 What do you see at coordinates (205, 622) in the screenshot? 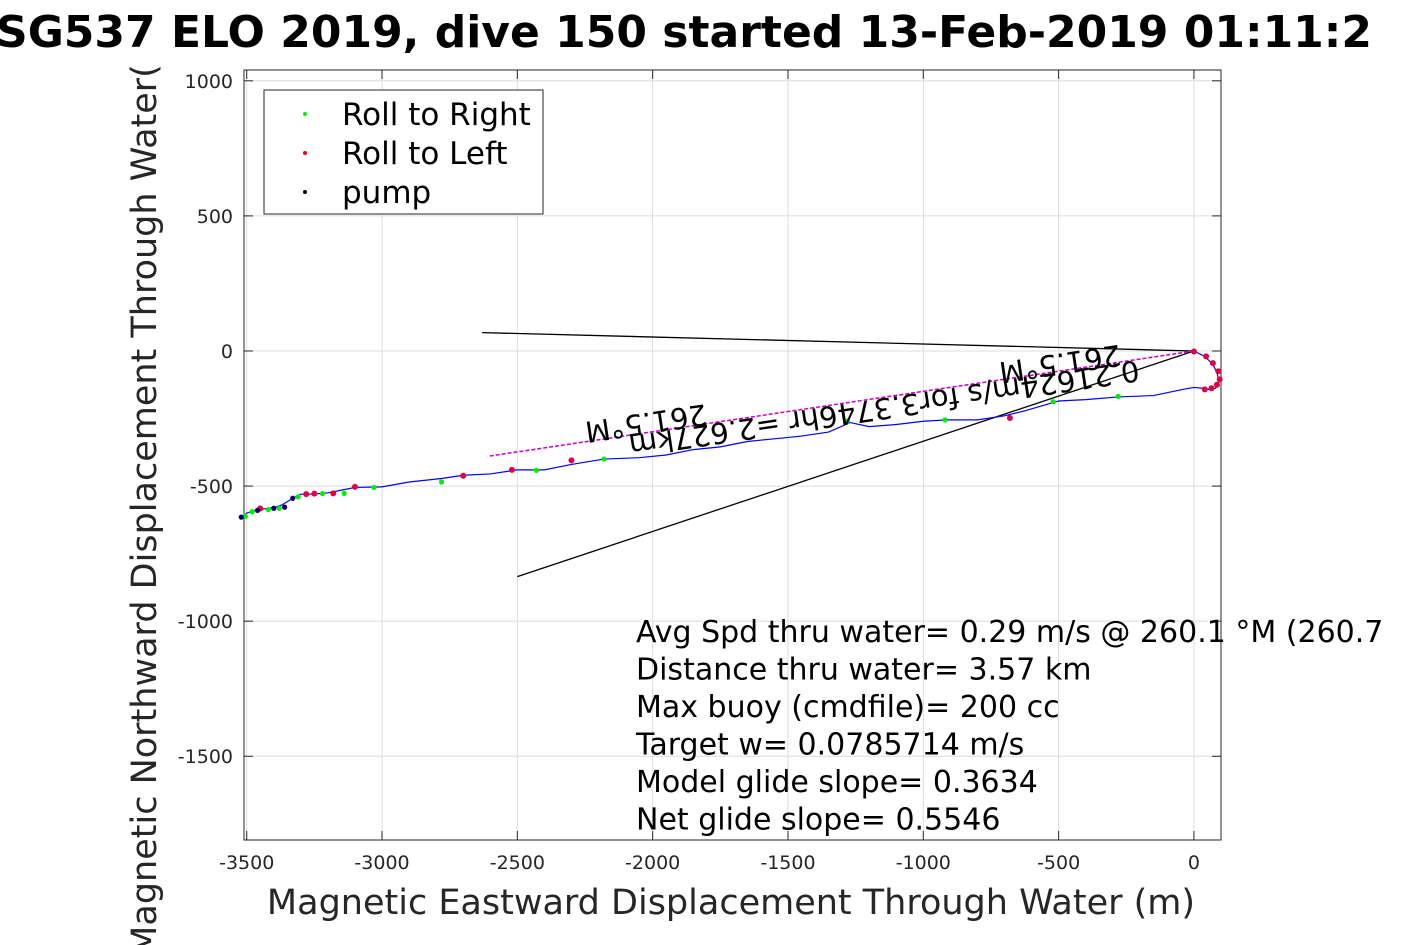
I see `y-tick-label: -1000` at bounding box center [205, 622].